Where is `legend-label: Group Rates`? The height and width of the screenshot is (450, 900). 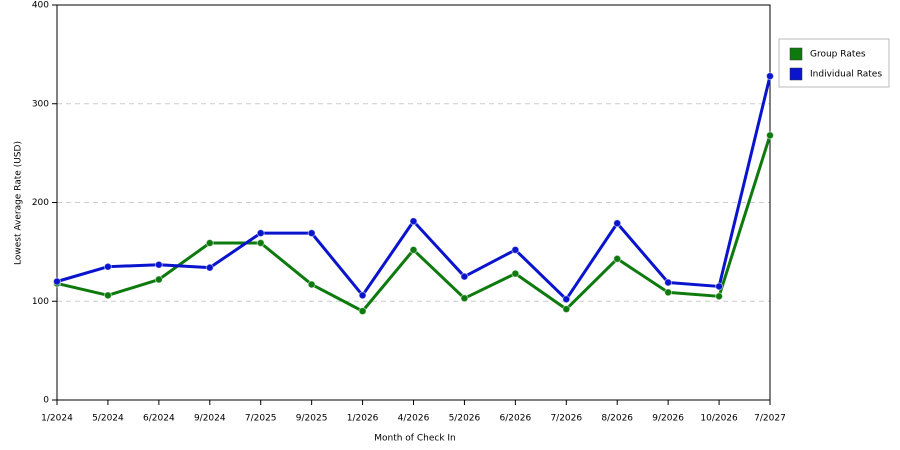 legend-label: Group Rates is located at coordinates (838, 55).